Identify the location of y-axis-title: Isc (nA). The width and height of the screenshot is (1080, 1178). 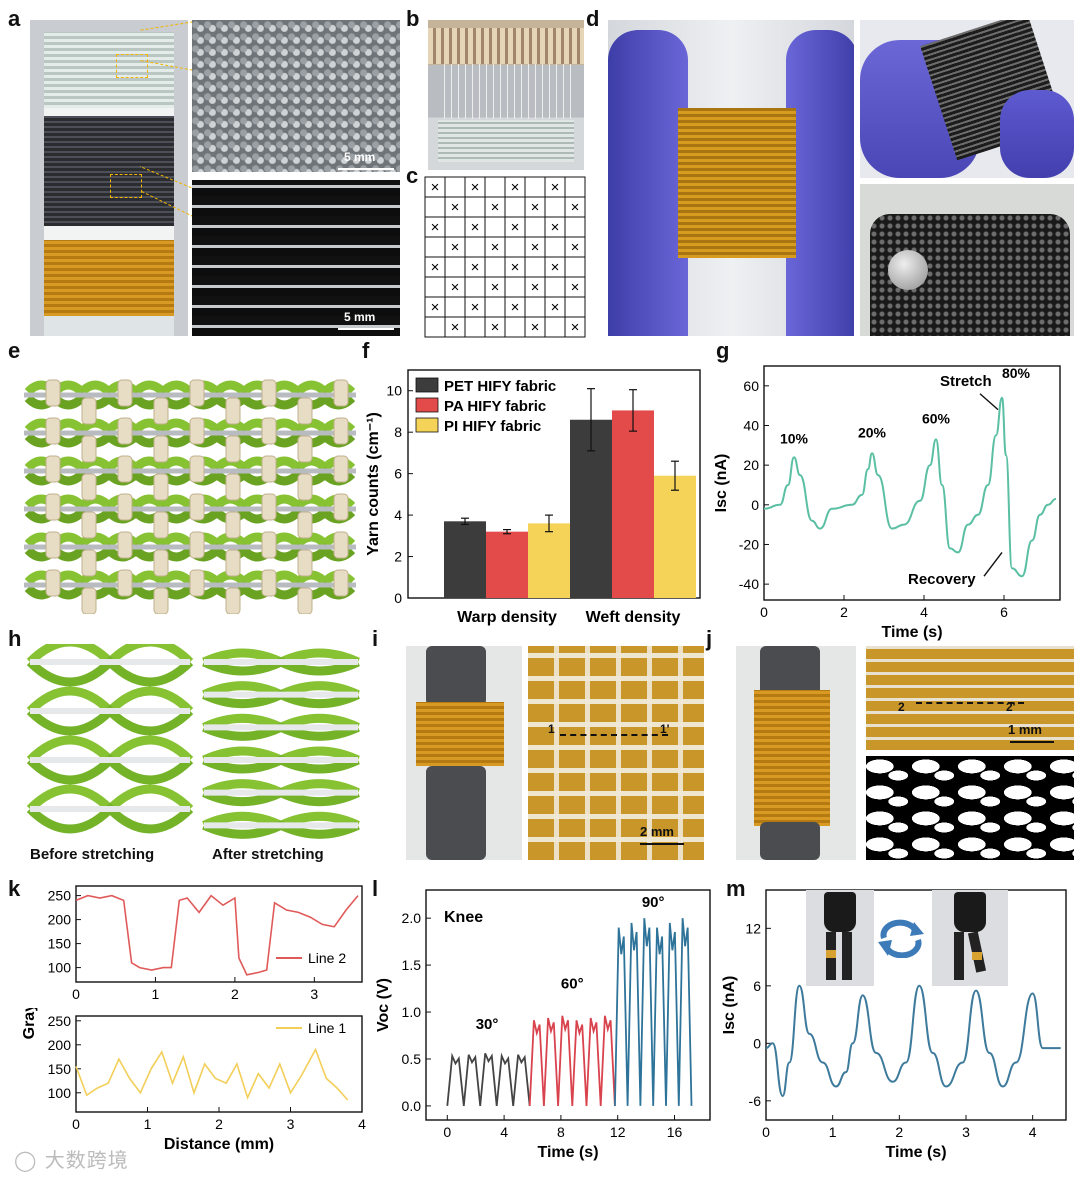
(721, 483).